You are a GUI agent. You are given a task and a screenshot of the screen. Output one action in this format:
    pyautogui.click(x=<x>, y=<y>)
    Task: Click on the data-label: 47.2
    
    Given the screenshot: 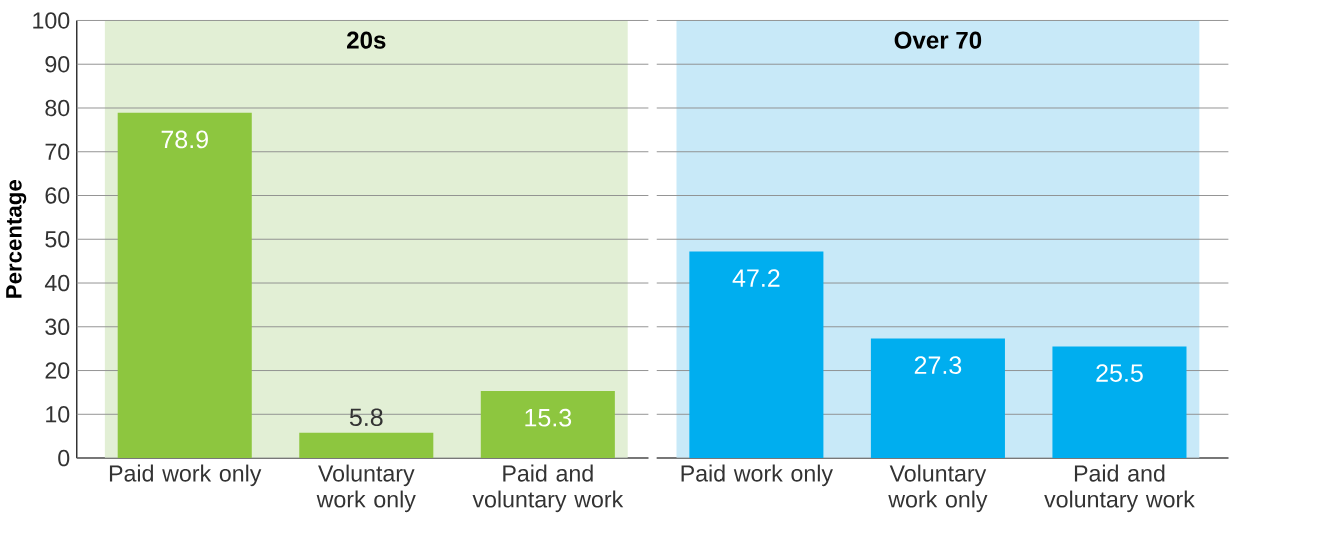 What is the action you would take?
    pyautogui.click(x=756, y=278)
    